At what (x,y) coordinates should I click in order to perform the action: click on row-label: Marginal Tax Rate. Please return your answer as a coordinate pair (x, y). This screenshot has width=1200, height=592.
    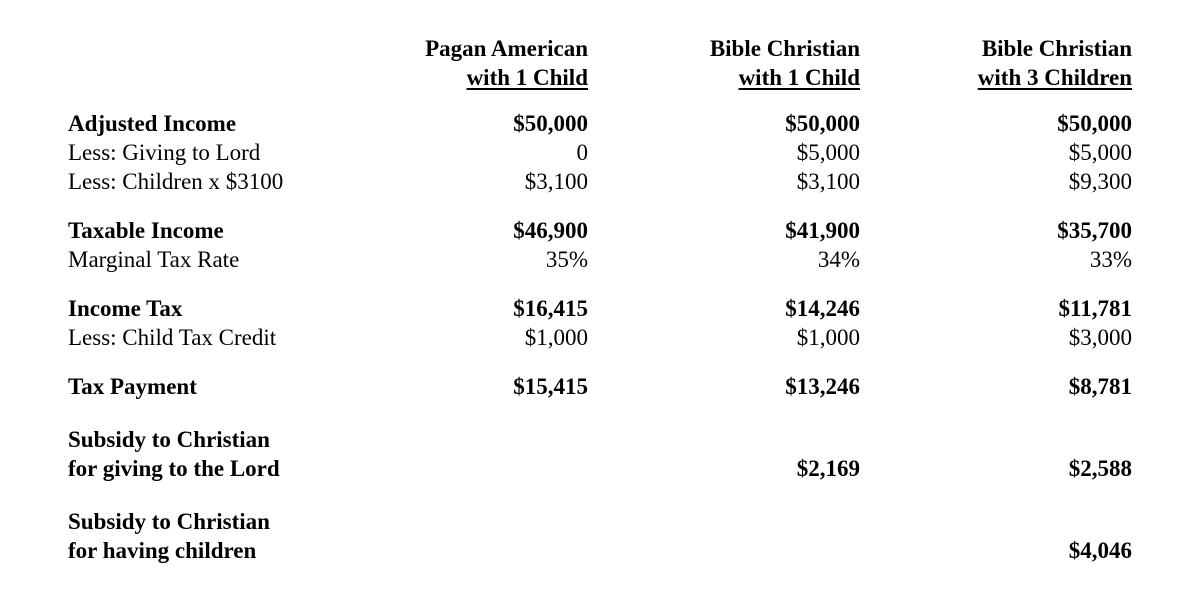
    Looking at the image, I should click on (154, 259).